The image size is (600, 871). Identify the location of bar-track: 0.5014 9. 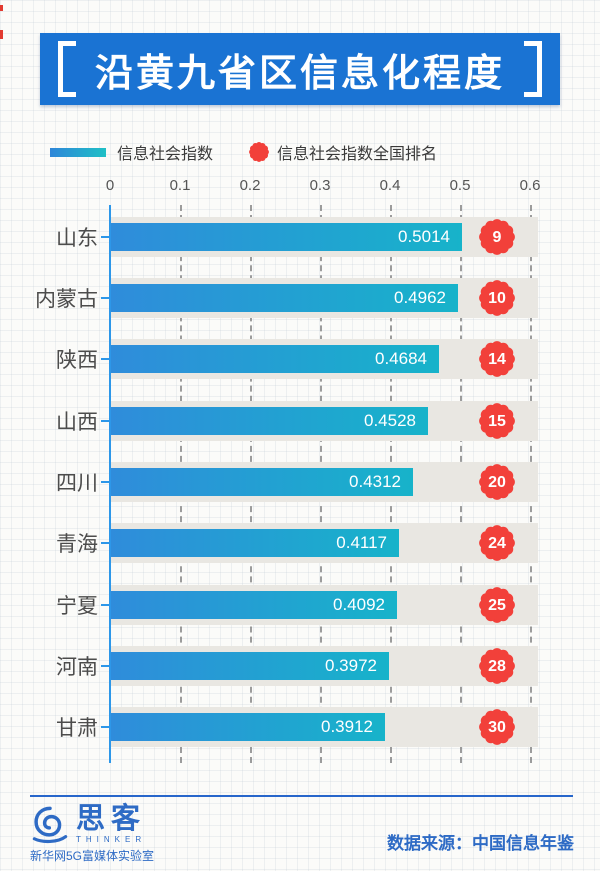
(324, 236).